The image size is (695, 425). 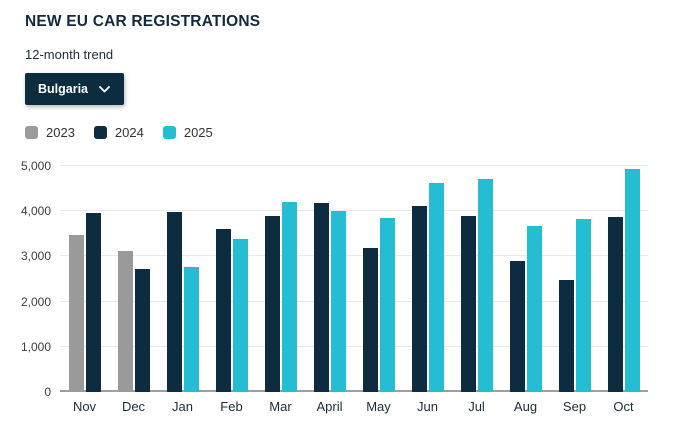 I want to click on bar-mar-2024, so click(x=272, y=303).